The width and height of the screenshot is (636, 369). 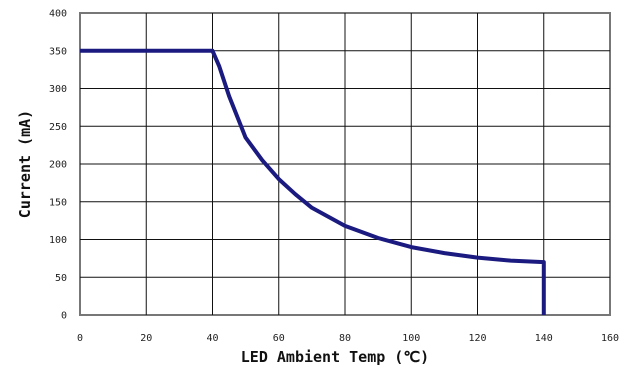 What do you see at coordinates (610, 338) in the screenshot?
I see `x-tick-label: 160` at bounding box center [610, 338].